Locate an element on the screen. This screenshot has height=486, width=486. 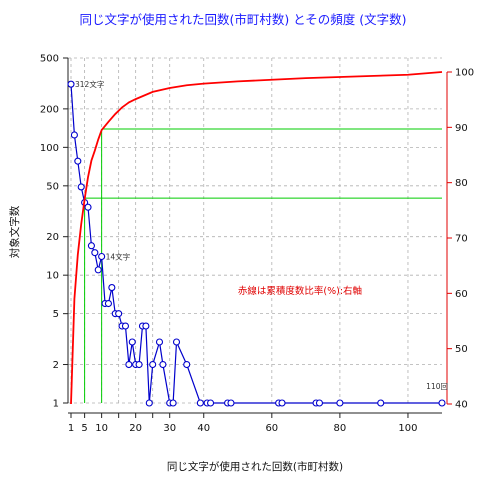
y2-tick-label-3: 70 is located at coordinates (461, 239).